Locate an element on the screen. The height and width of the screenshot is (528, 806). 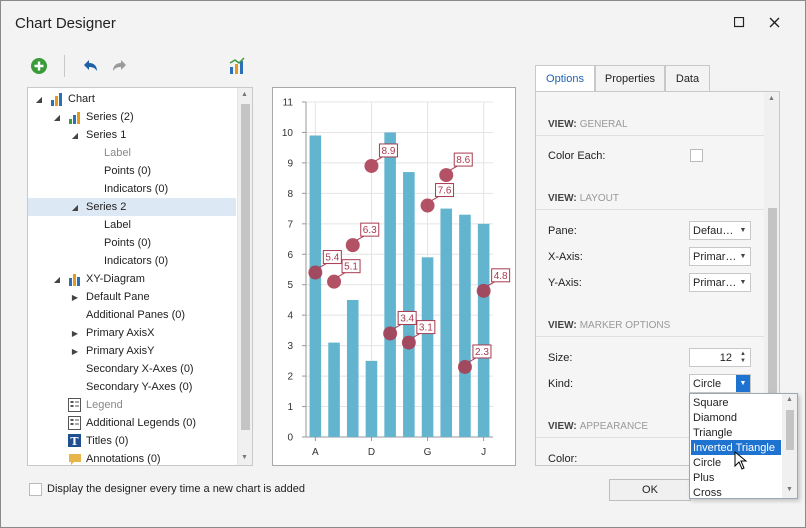
tree-item: ▶ Primary AxisY is located at coordinates (132, 351).